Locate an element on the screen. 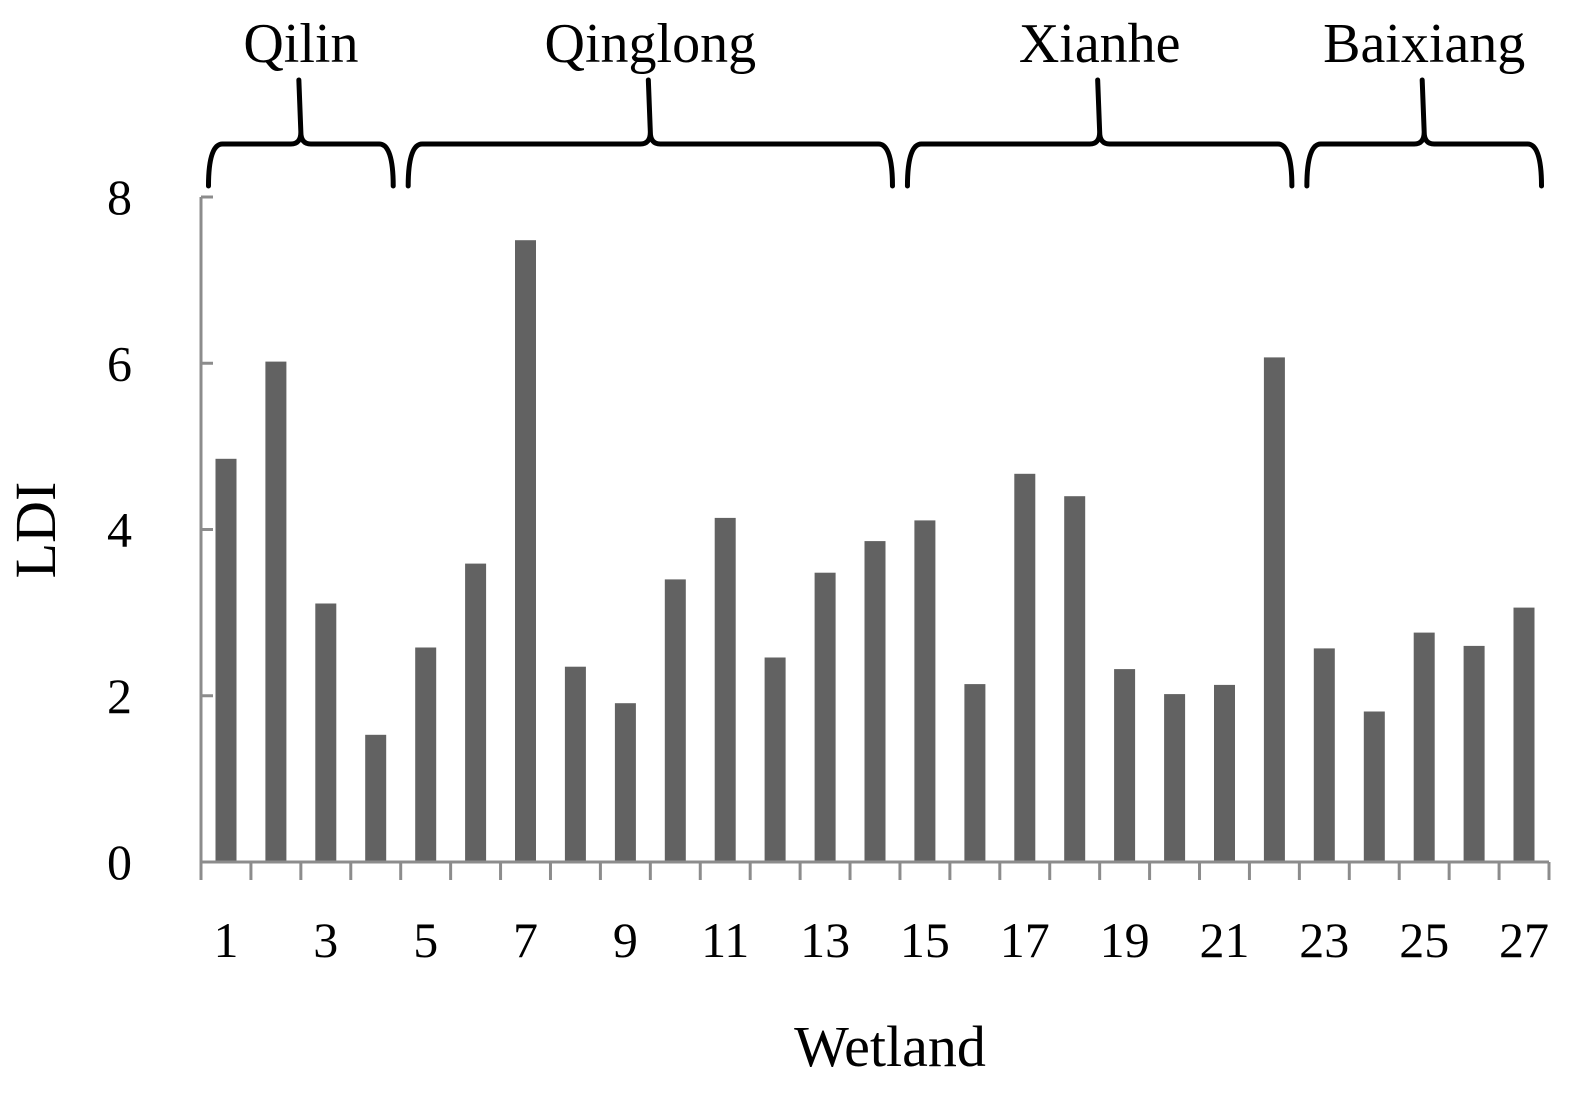 The width and height of the screenshot is (1590, 1100). y-tick-label: 2 is located at coordinates (119, 696).